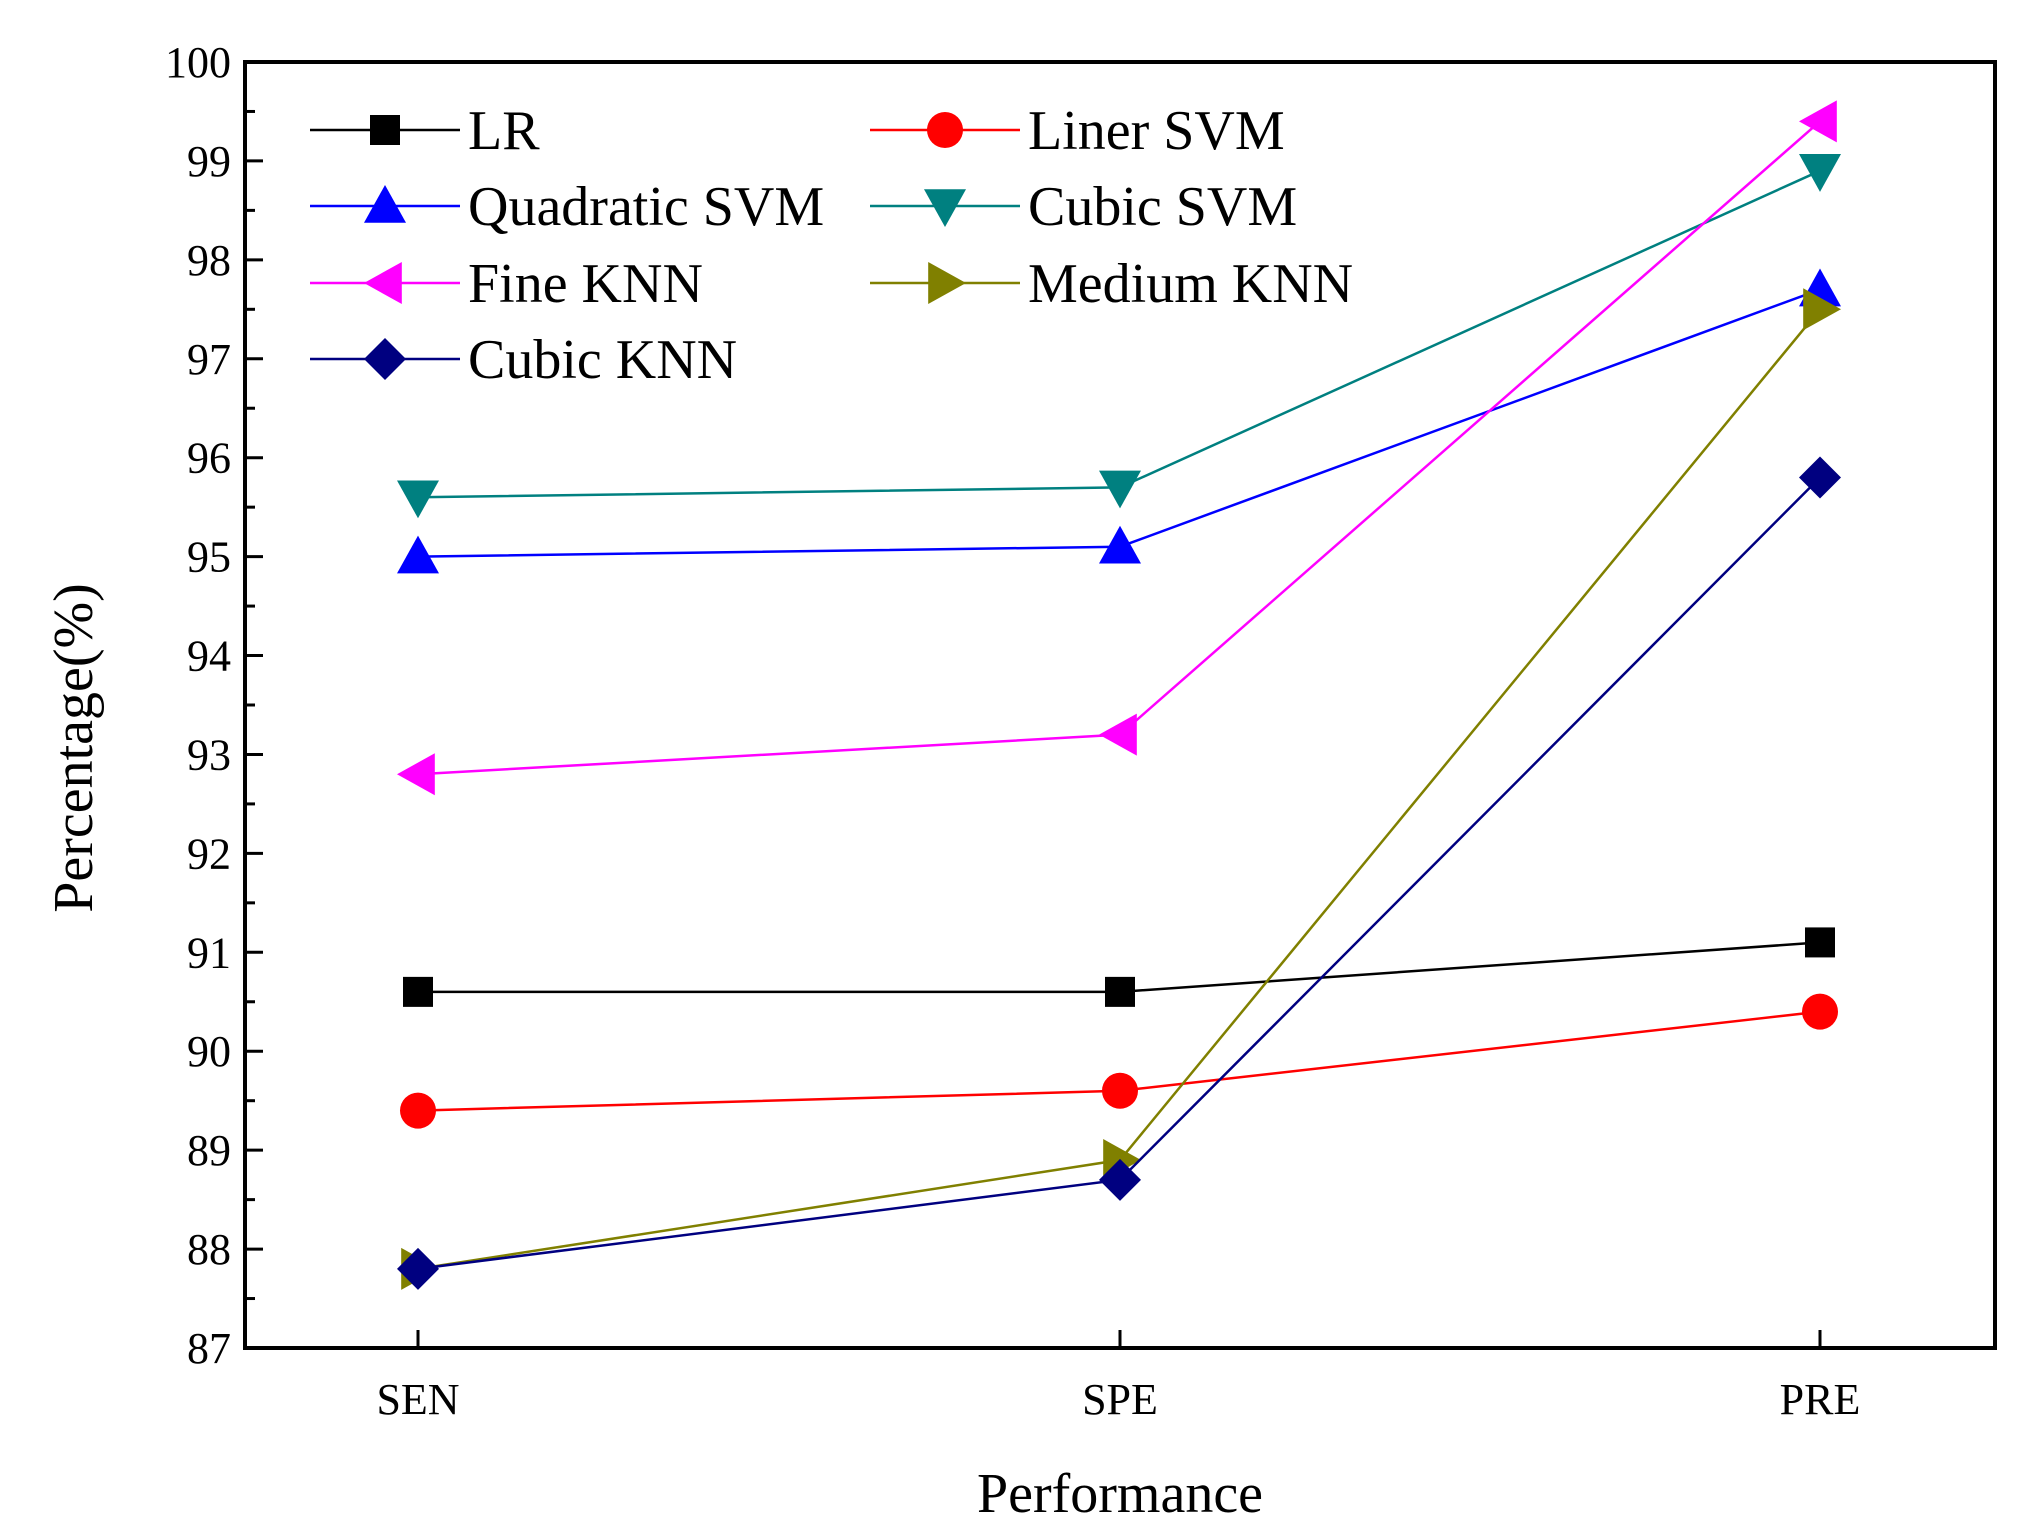 This screenshot has height=1531, width=2019. Describe the element at coordinates (385, 204) in the screenshot. I see `legend-marker-quadratic-svm` at that location.